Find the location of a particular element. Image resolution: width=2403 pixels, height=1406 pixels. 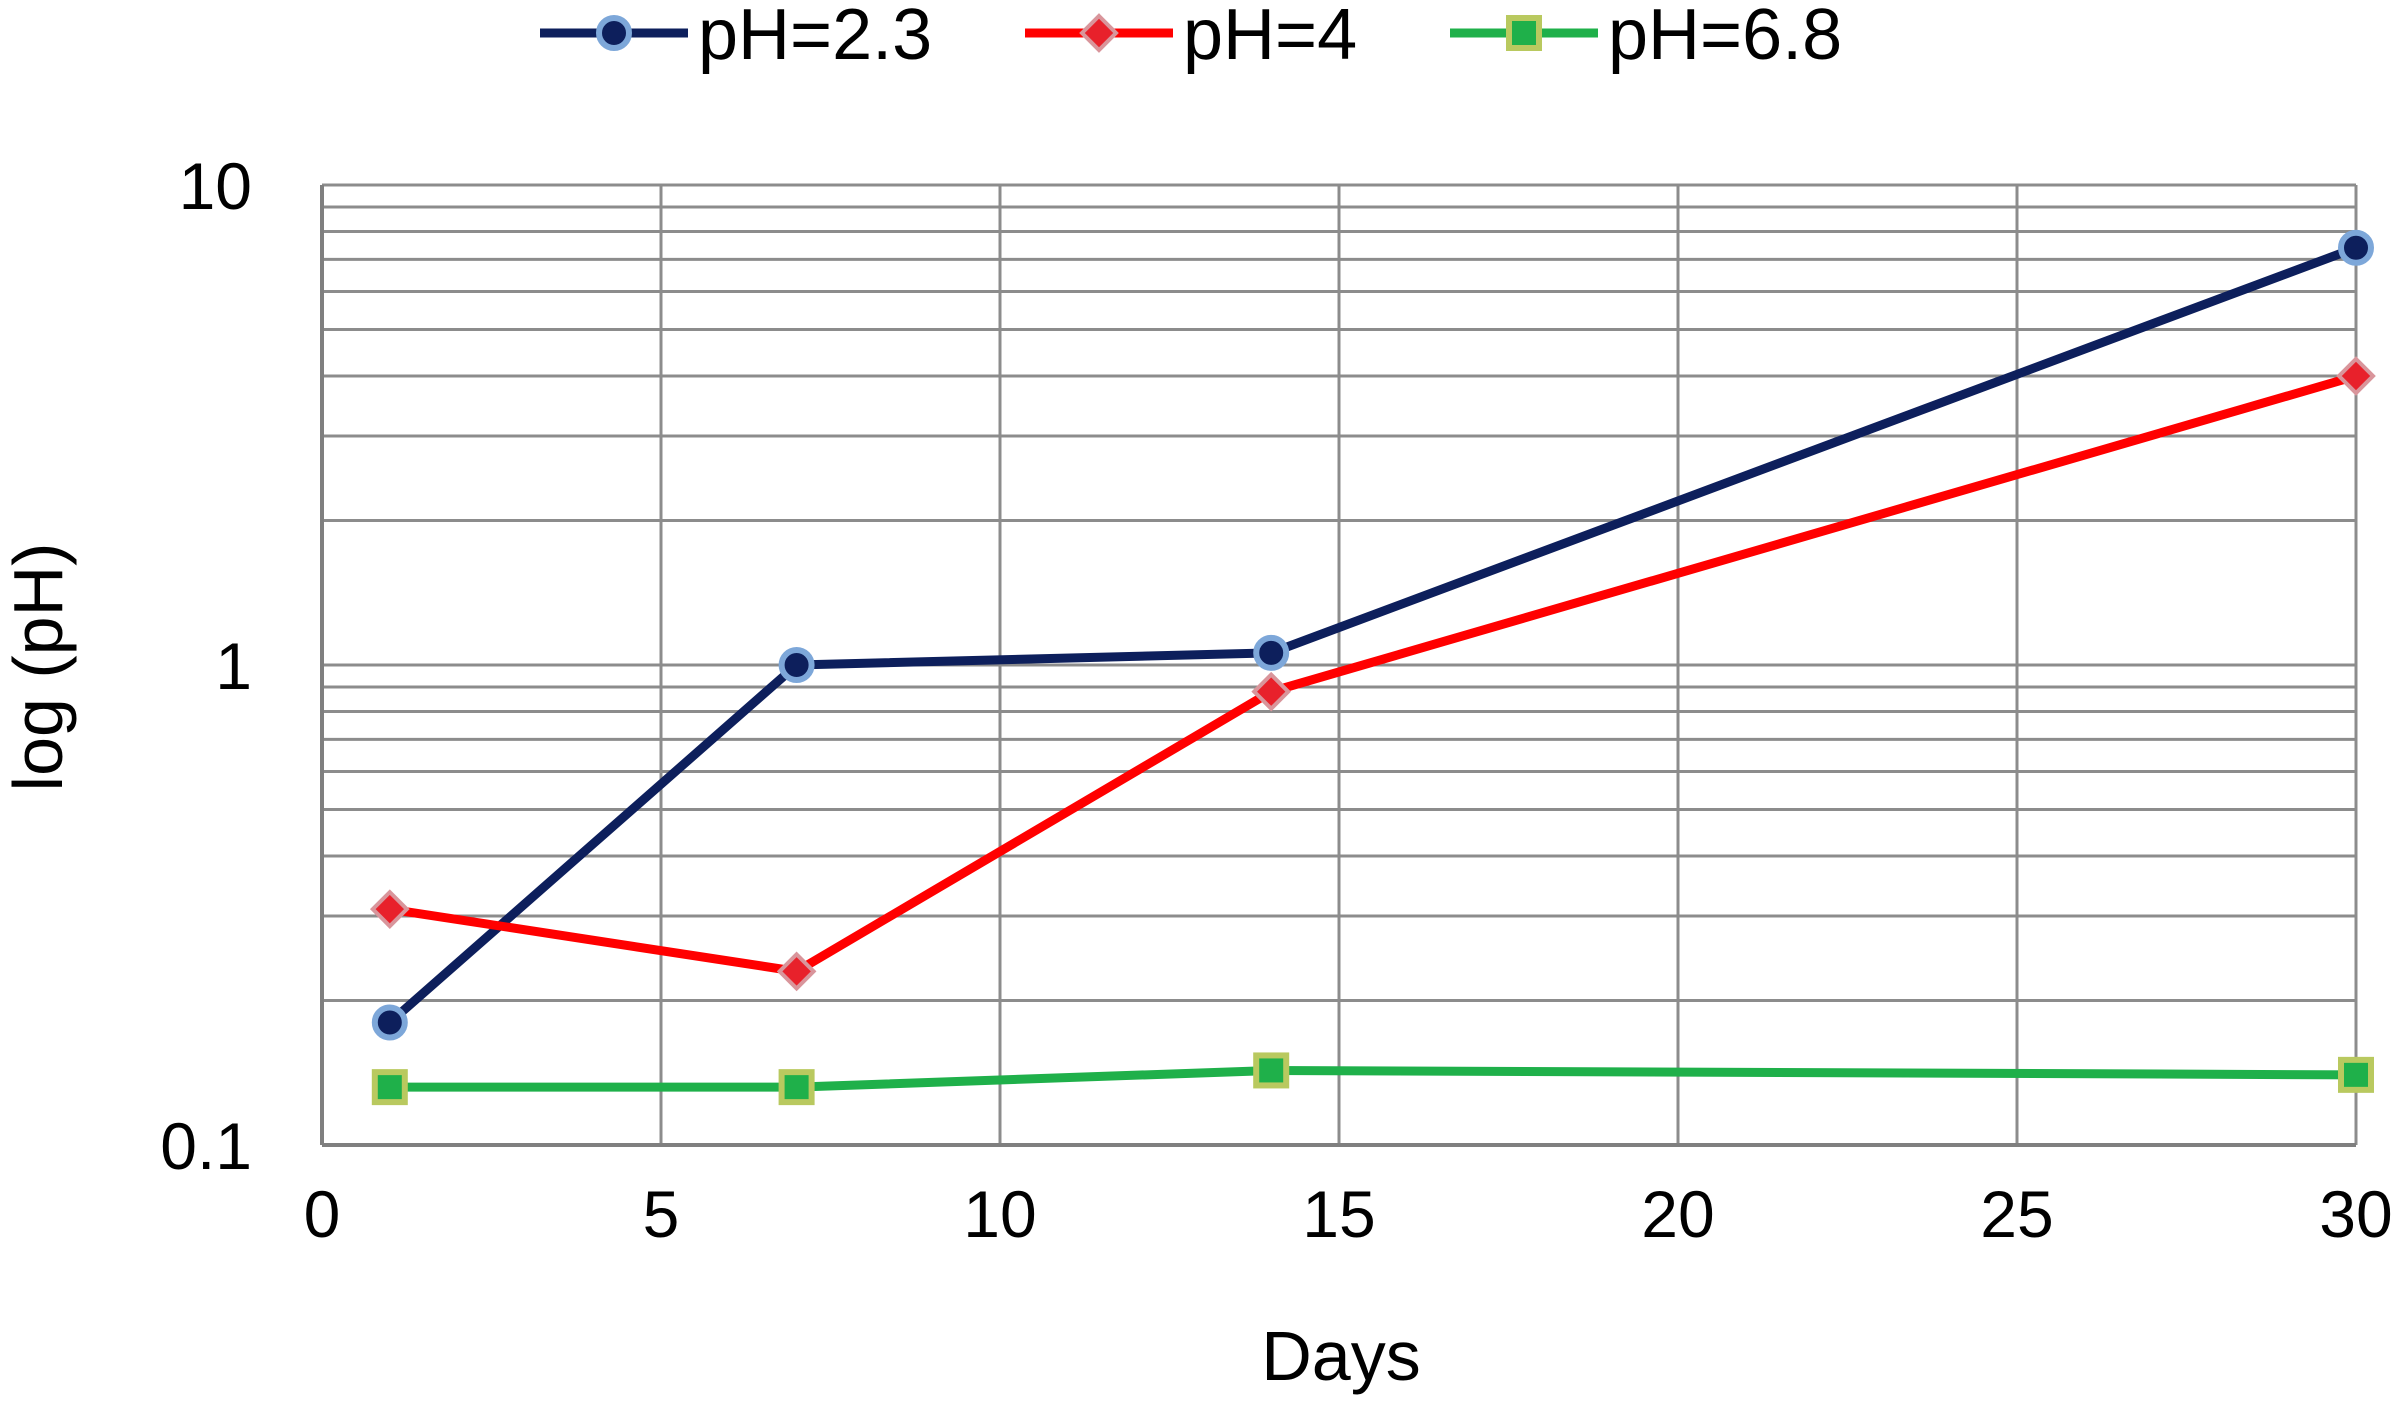

legend-label: pH=4 is located at coordinates (1270, 37).